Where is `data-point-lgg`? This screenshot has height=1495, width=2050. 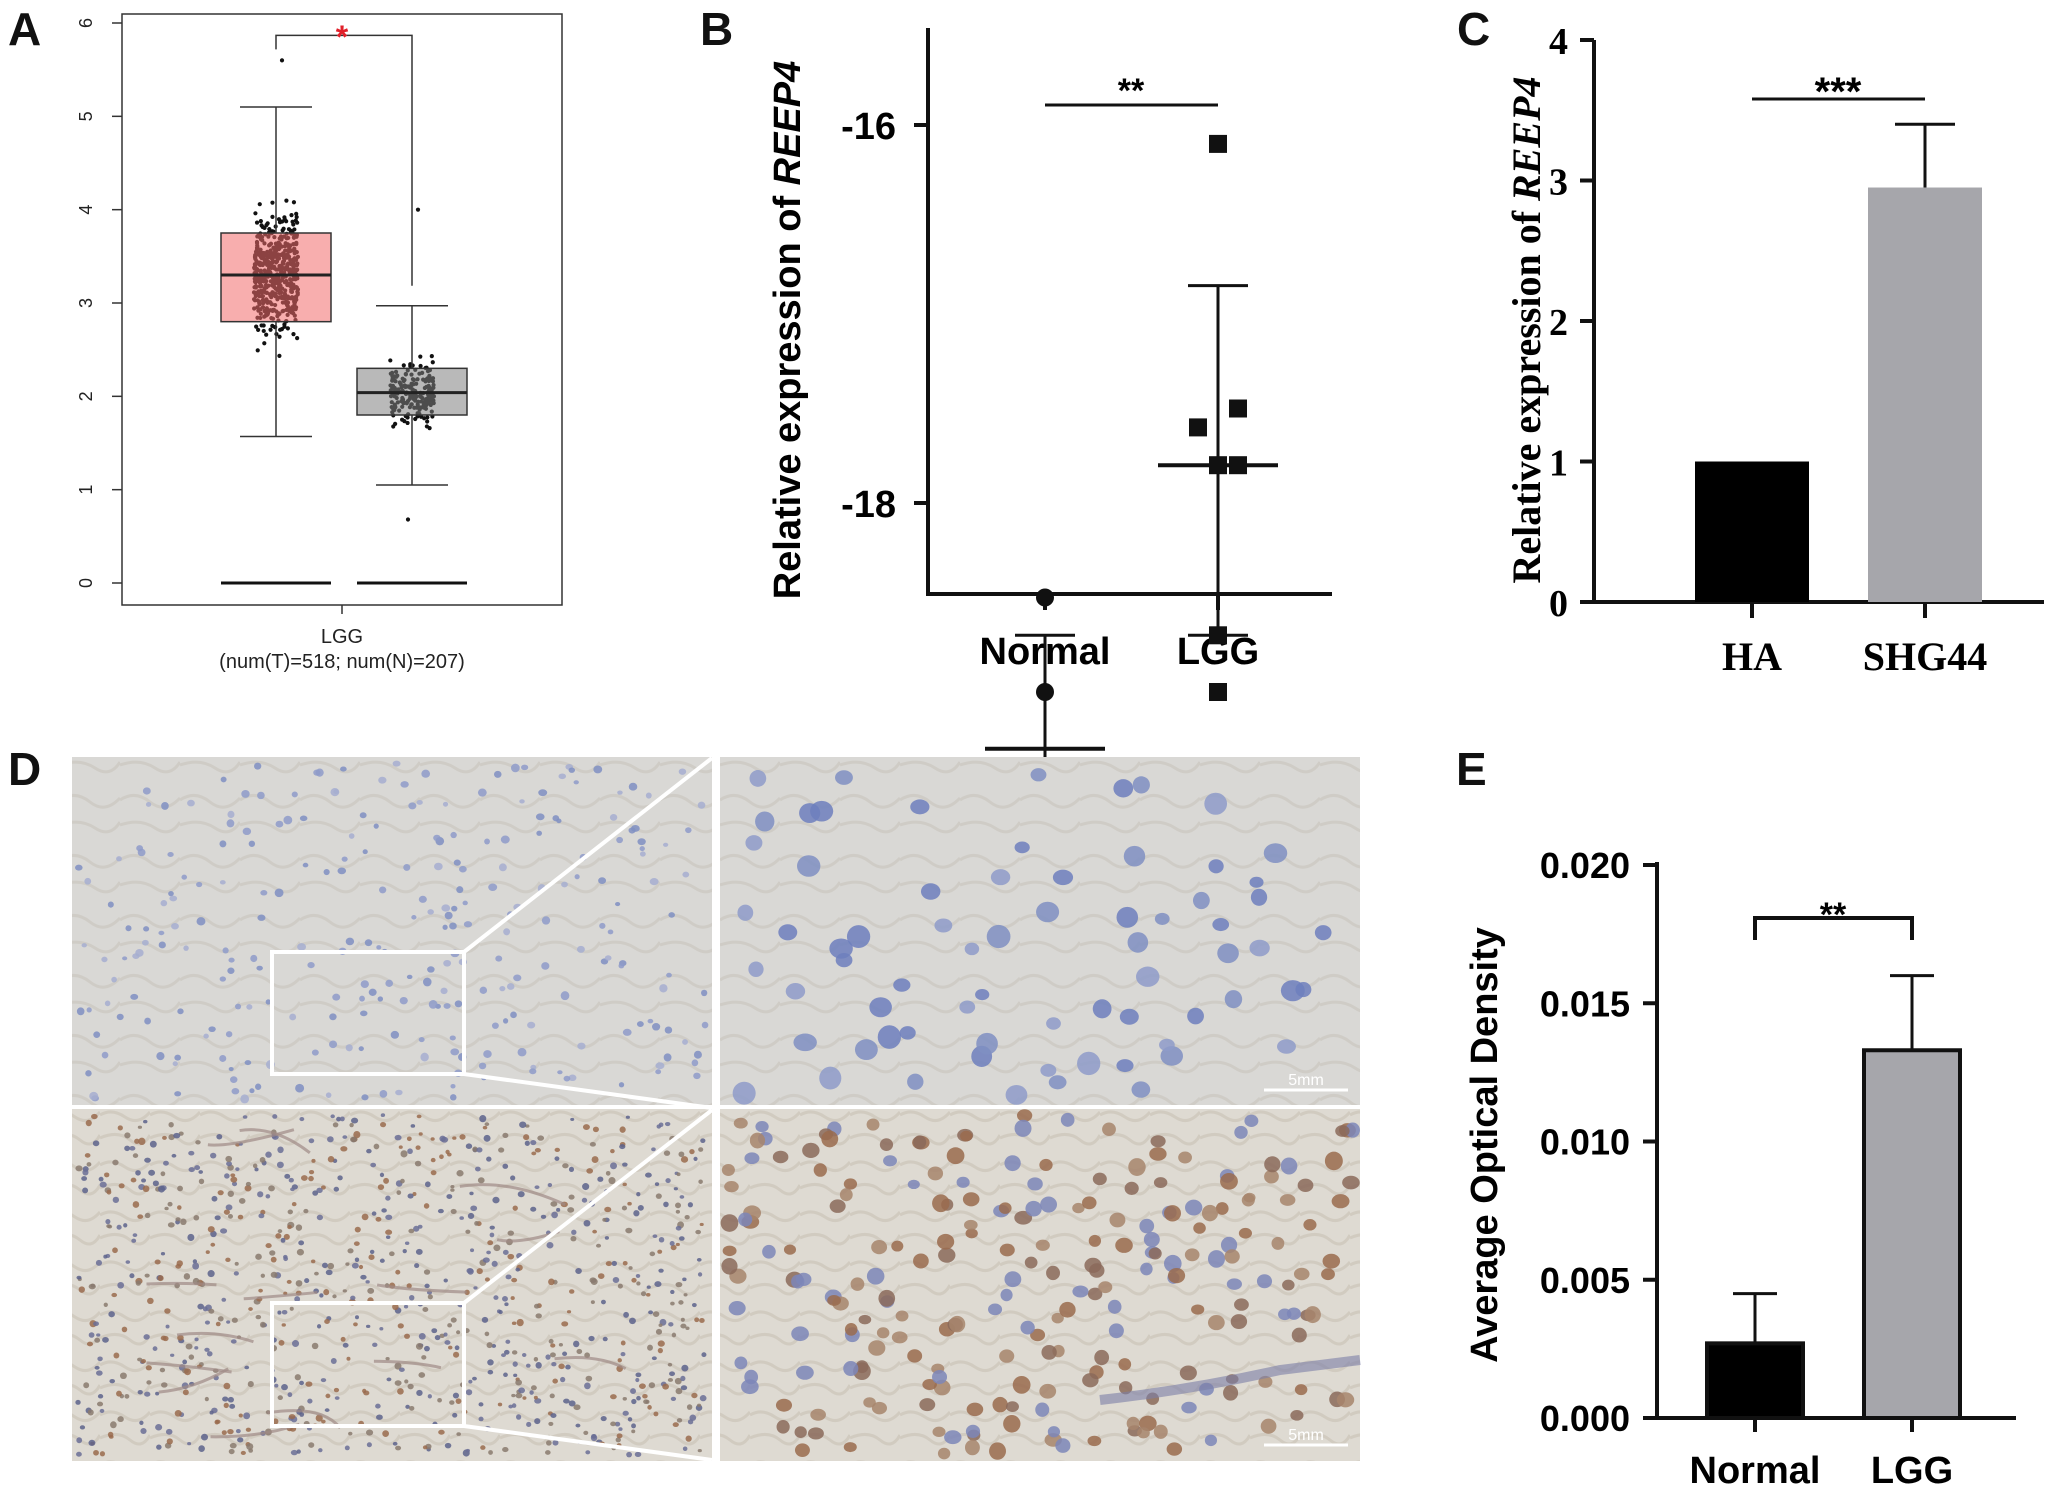
data-point-lgg is located at coordinates (1218, 143).